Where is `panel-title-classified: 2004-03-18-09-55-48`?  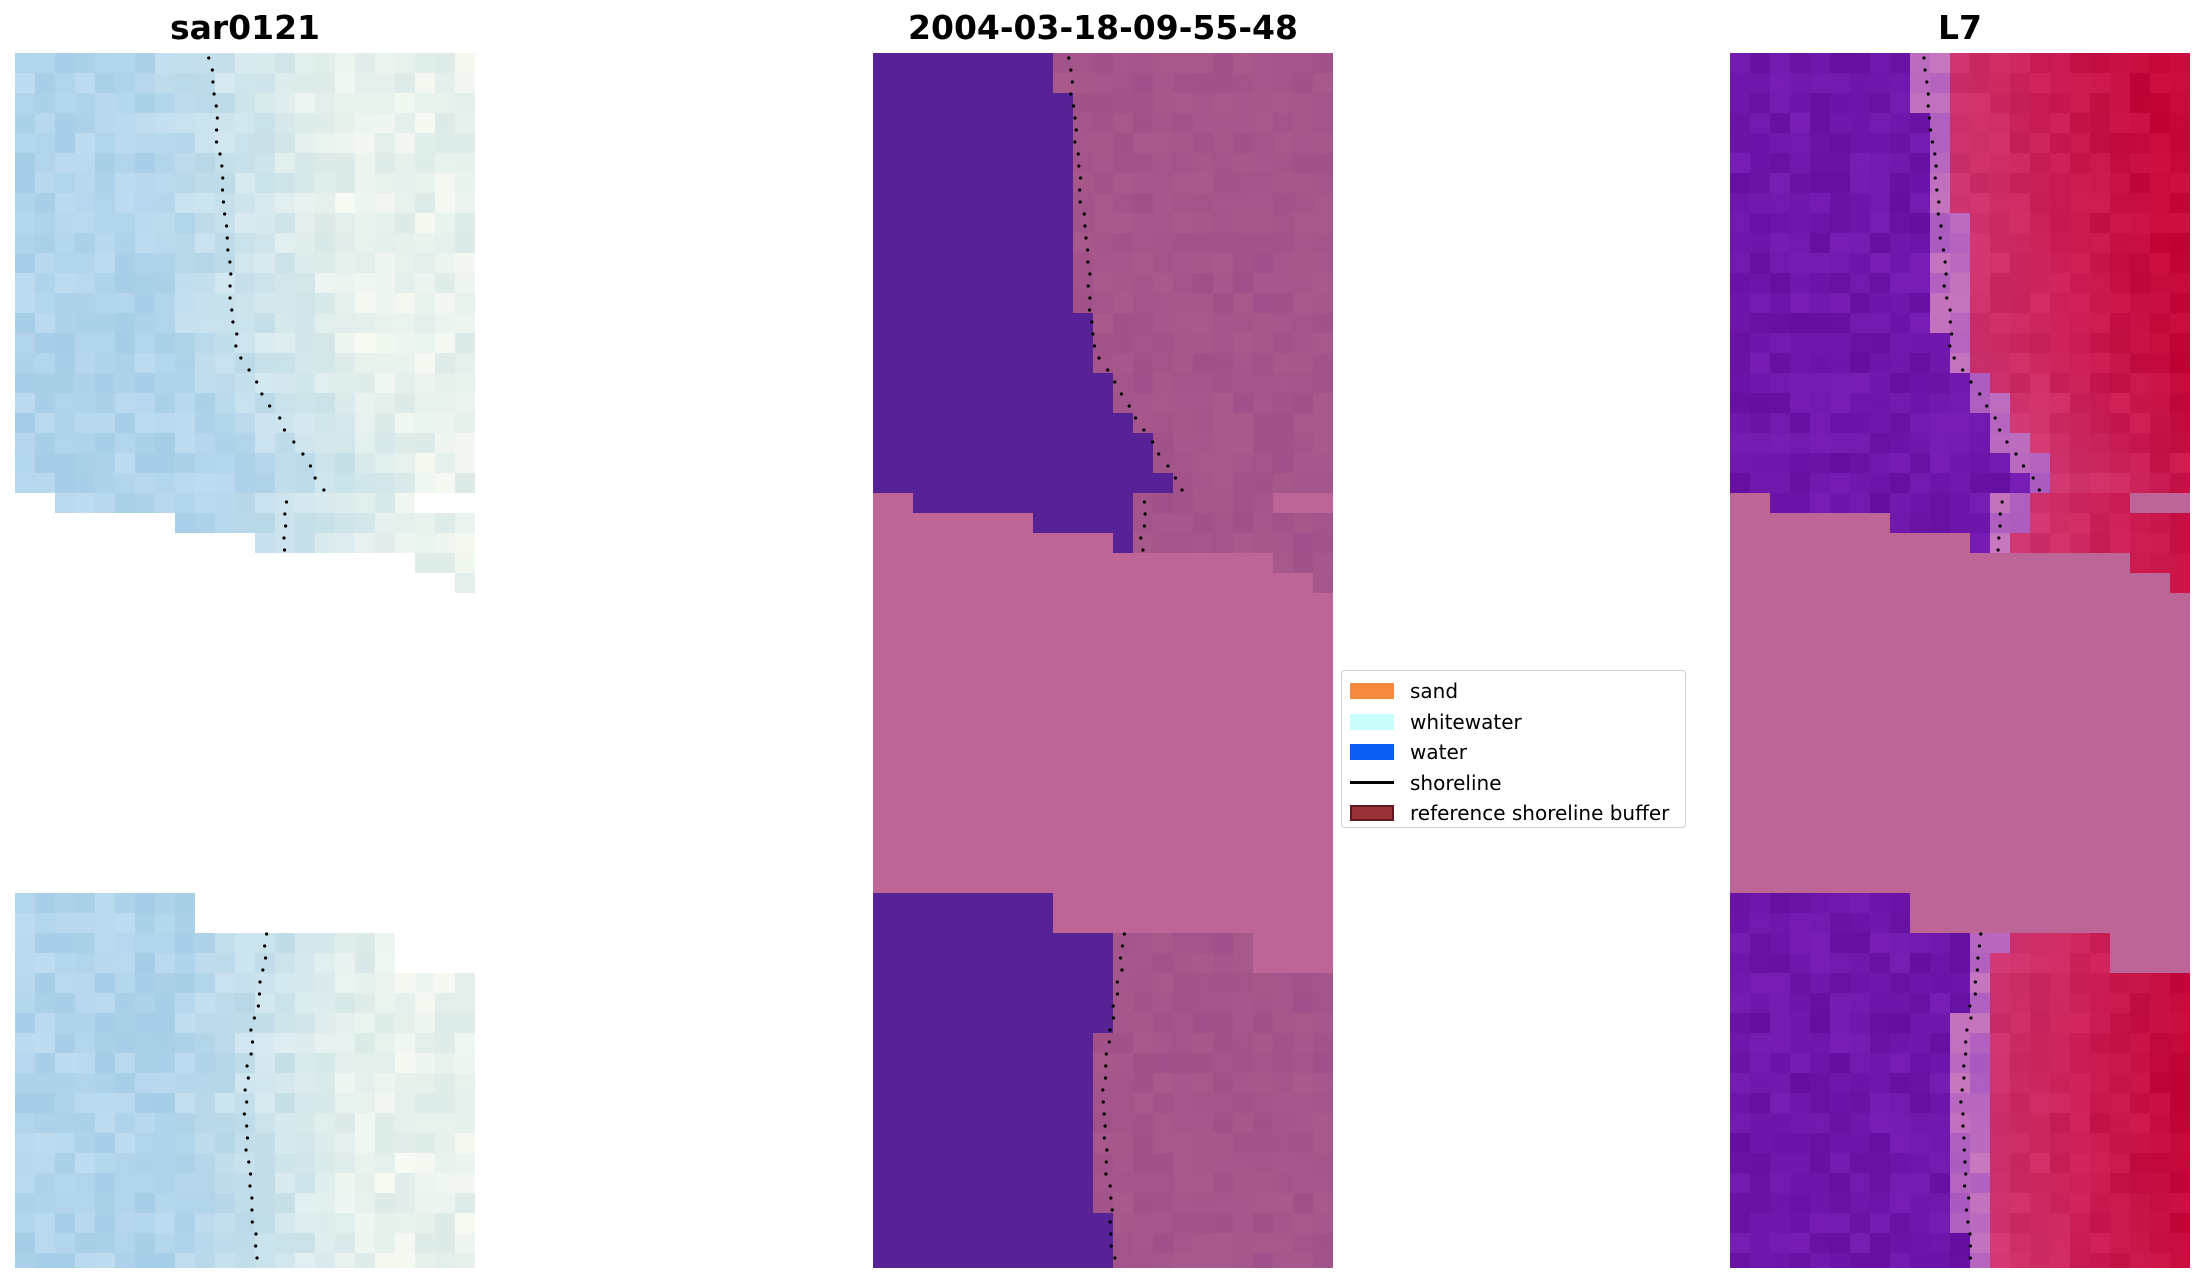
panel-title-classified: 2004-03-18-09-55-48 is located at coordinates (1103, 27).